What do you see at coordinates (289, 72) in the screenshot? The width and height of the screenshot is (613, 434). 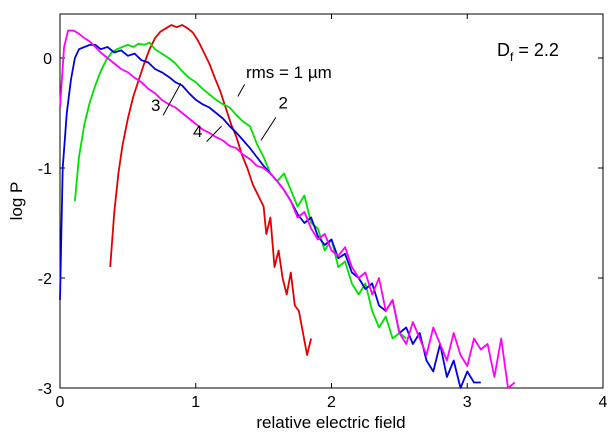 I see `annotation-label-1: rms = 1 µm` at bounding box center [289, 72].